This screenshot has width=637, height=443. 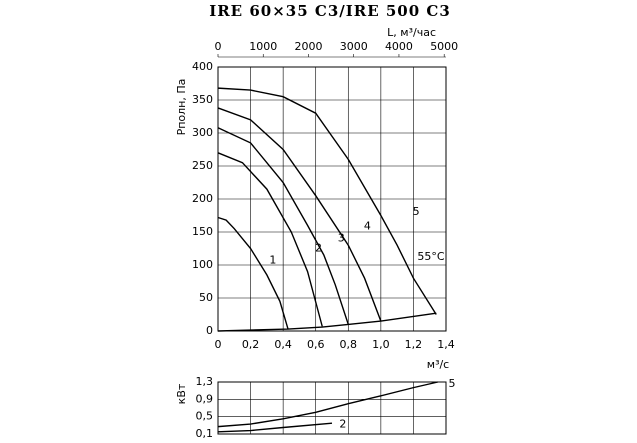 What do you see at coordinates (446, 344) in the screenshot?
I see `x-tick-label: 1,4` at bounding box center [446, 344].